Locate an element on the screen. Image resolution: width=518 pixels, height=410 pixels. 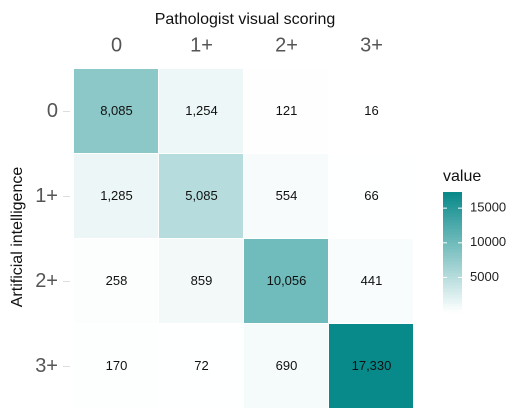
cell-label: 1,285 is located at coordinates (116, 195).